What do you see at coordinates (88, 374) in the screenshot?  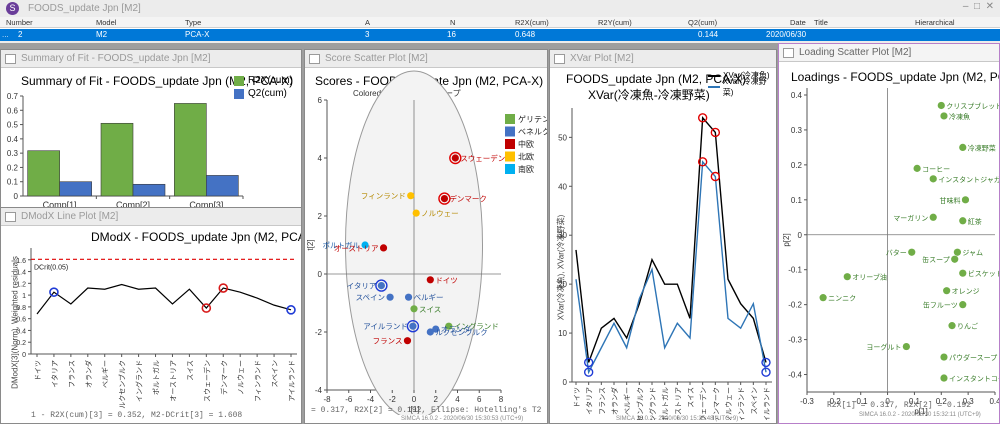 I see `dmodx-x-tick-label: オランダ` at bounding box center [88, 374].